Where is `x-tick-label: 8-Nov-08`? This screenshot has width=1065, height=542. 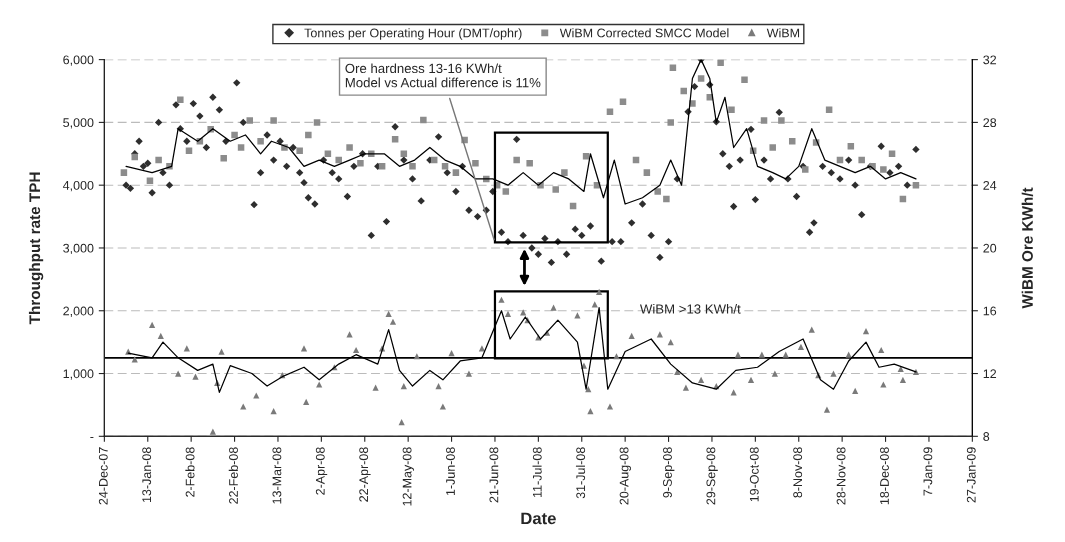
x-tick-label: 8-Nov-08 is located at coordinates (798, 472).